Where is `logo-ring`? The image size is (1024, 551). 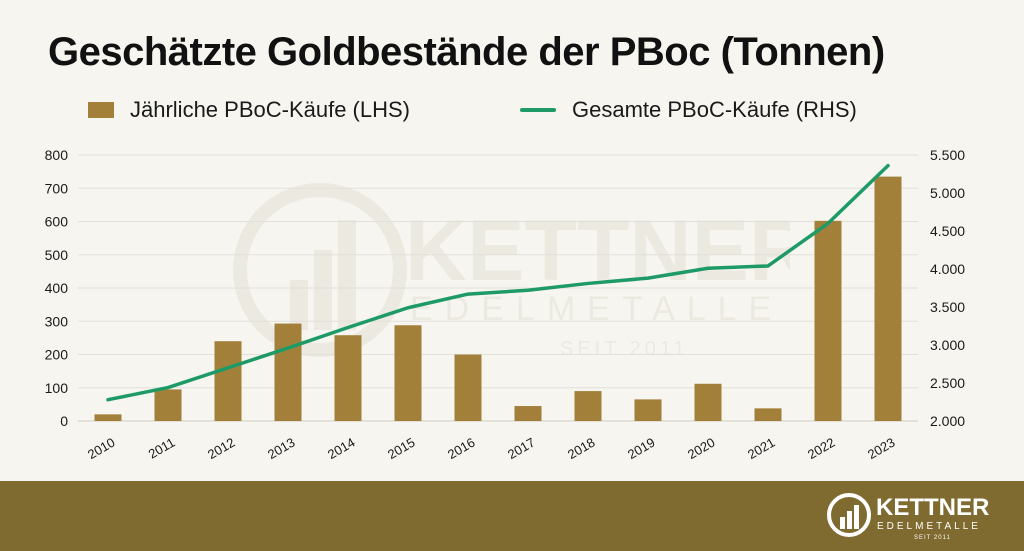 logo-ring is located at coordinates (849, 515).